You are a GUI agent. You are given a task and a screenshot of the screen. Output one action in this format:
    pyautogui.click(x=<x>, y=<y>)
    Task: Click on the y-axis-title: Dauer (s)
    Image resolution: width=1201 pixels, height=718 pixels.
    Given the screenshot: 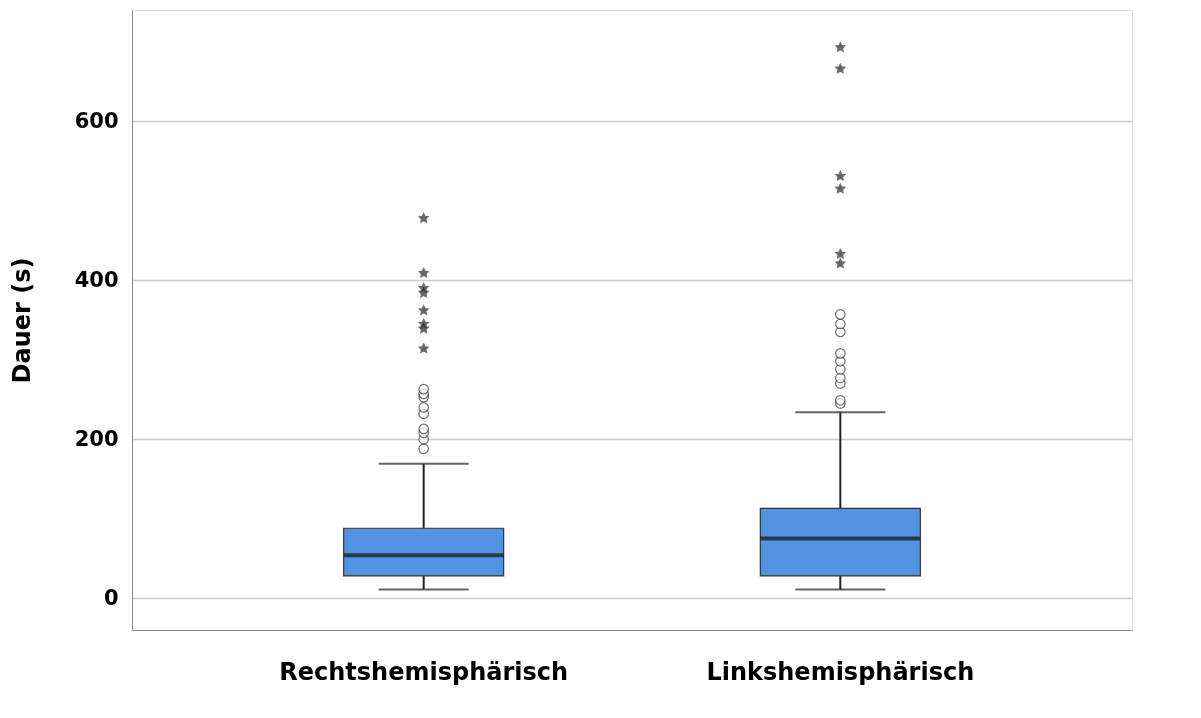 What is the action you would take?
    pyautogui.click(x=21, y=320)
    